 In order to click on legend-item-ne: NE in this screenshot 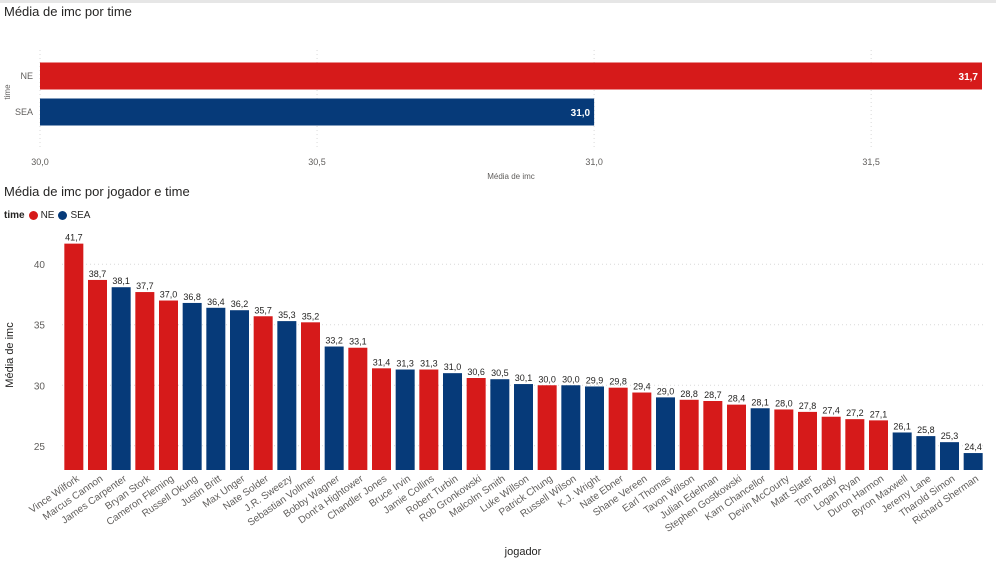, I will do `click(41, 215)`.